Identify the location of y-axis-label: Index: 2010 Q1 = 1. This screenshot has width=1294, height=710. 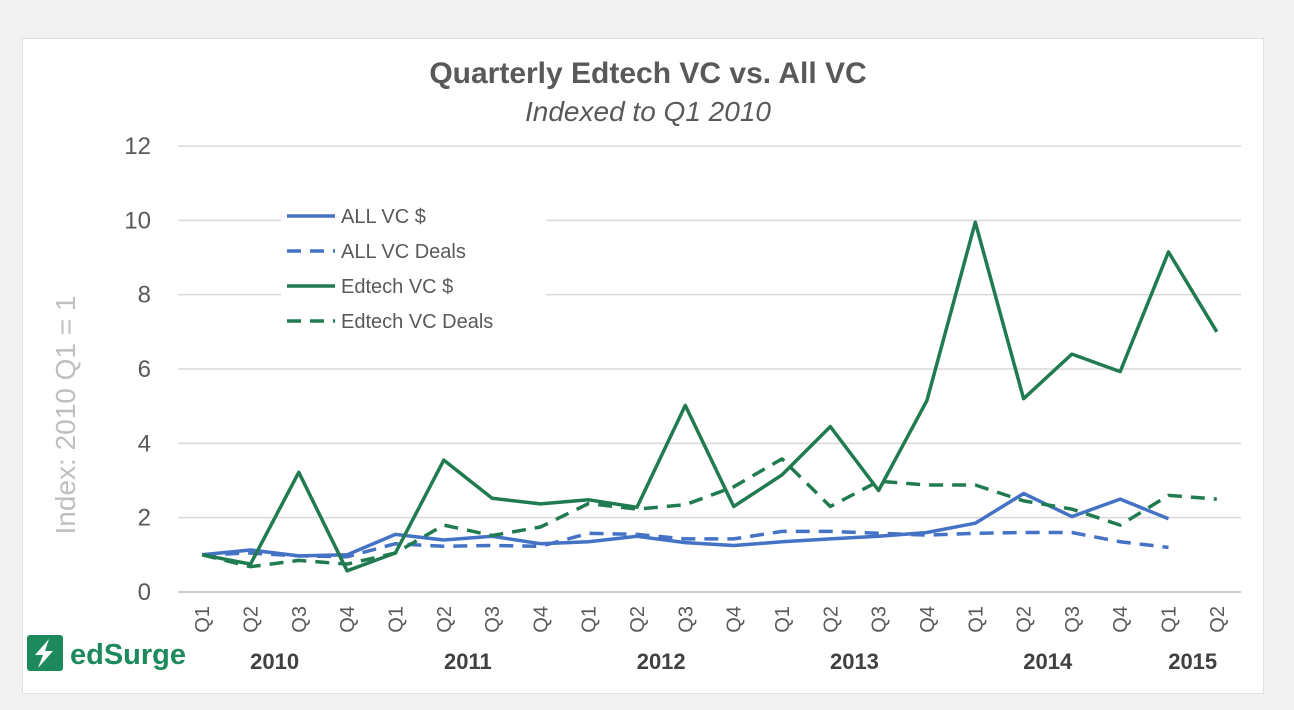
(65, 415).